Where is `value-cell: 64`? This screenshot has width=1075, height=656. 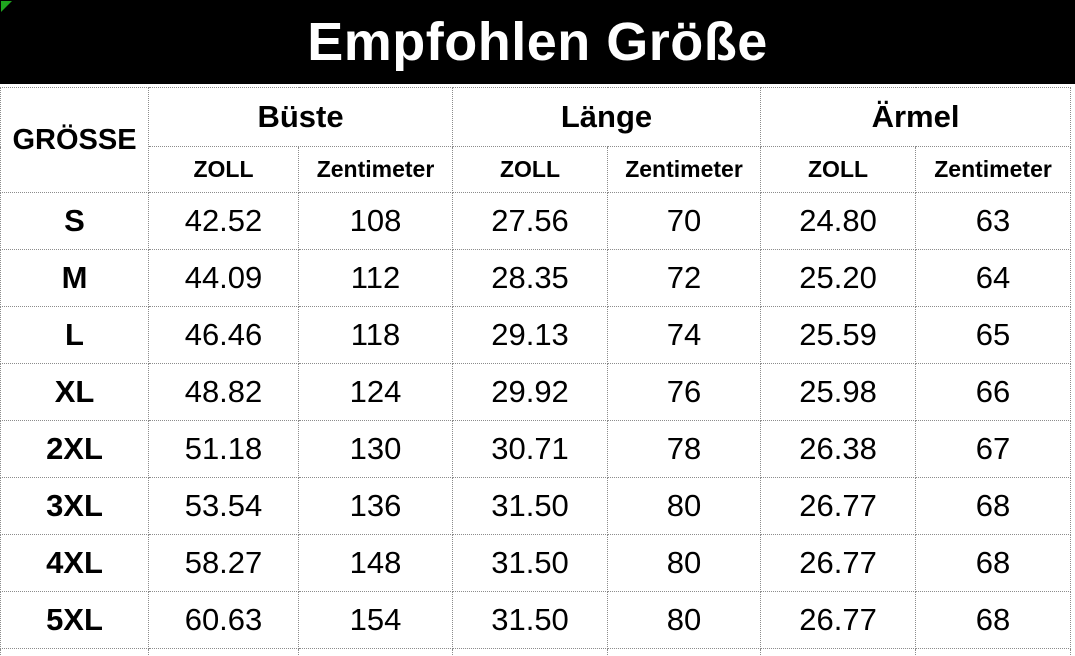
value-cell: 64 is located at coordinates (993, 278).